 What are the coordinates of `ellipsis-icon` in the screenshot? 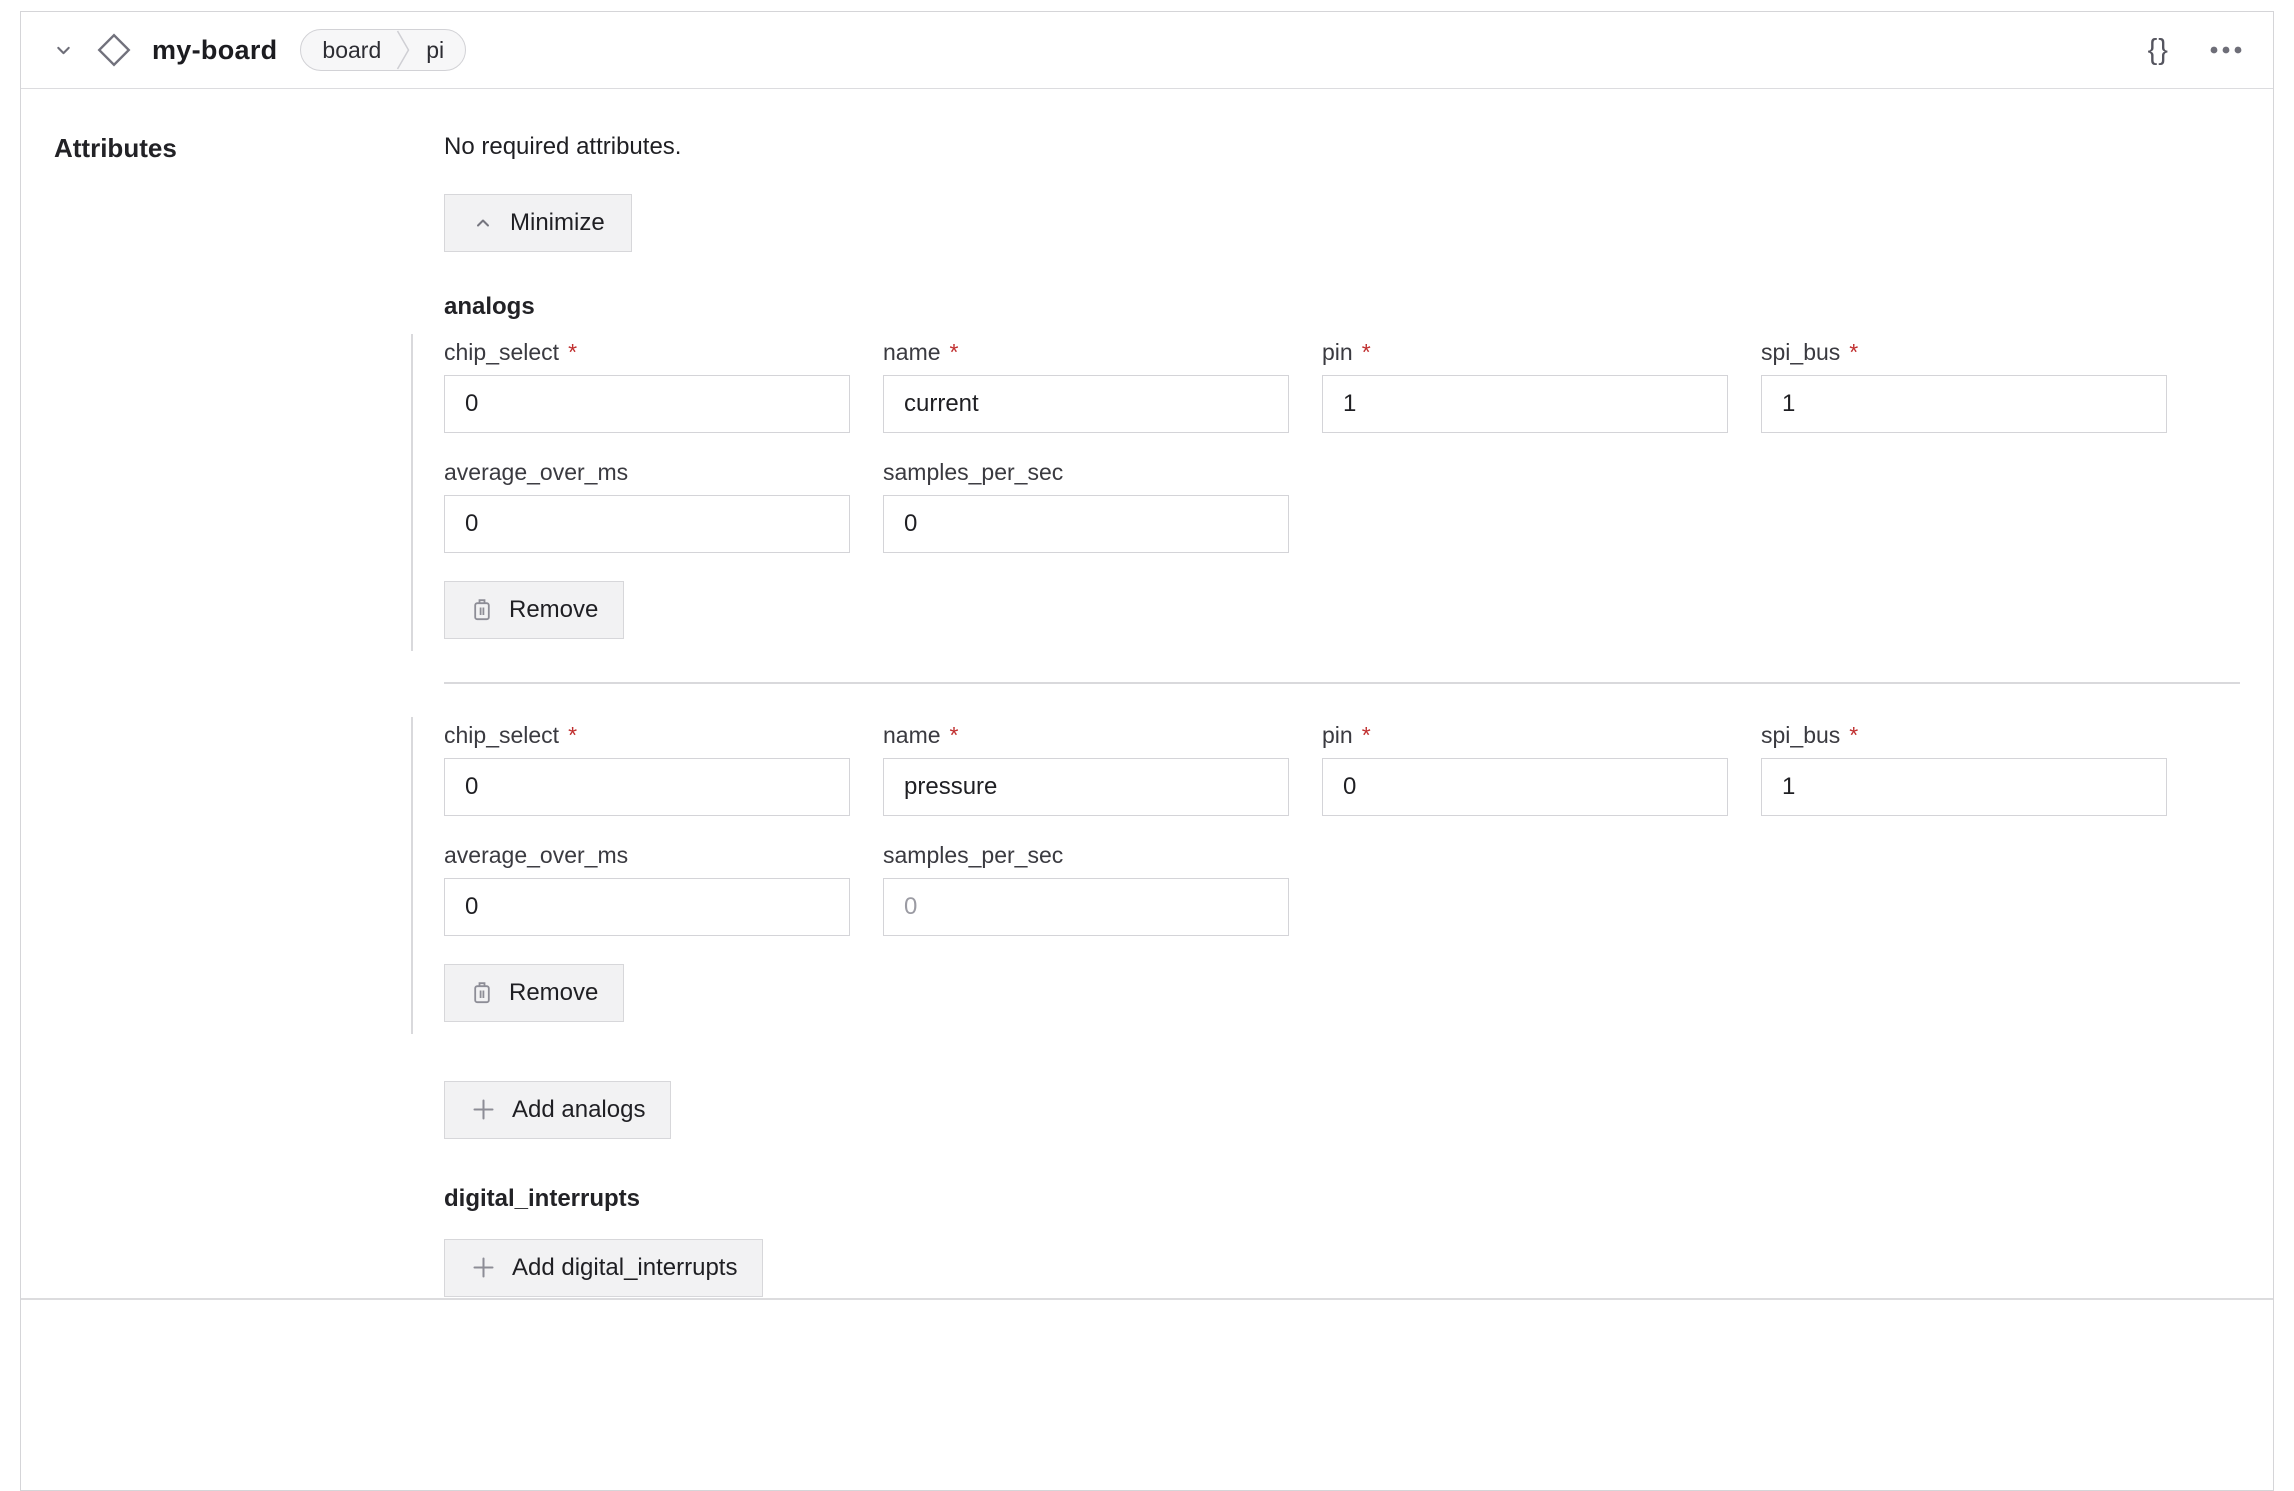 It's located at (2226, 50).